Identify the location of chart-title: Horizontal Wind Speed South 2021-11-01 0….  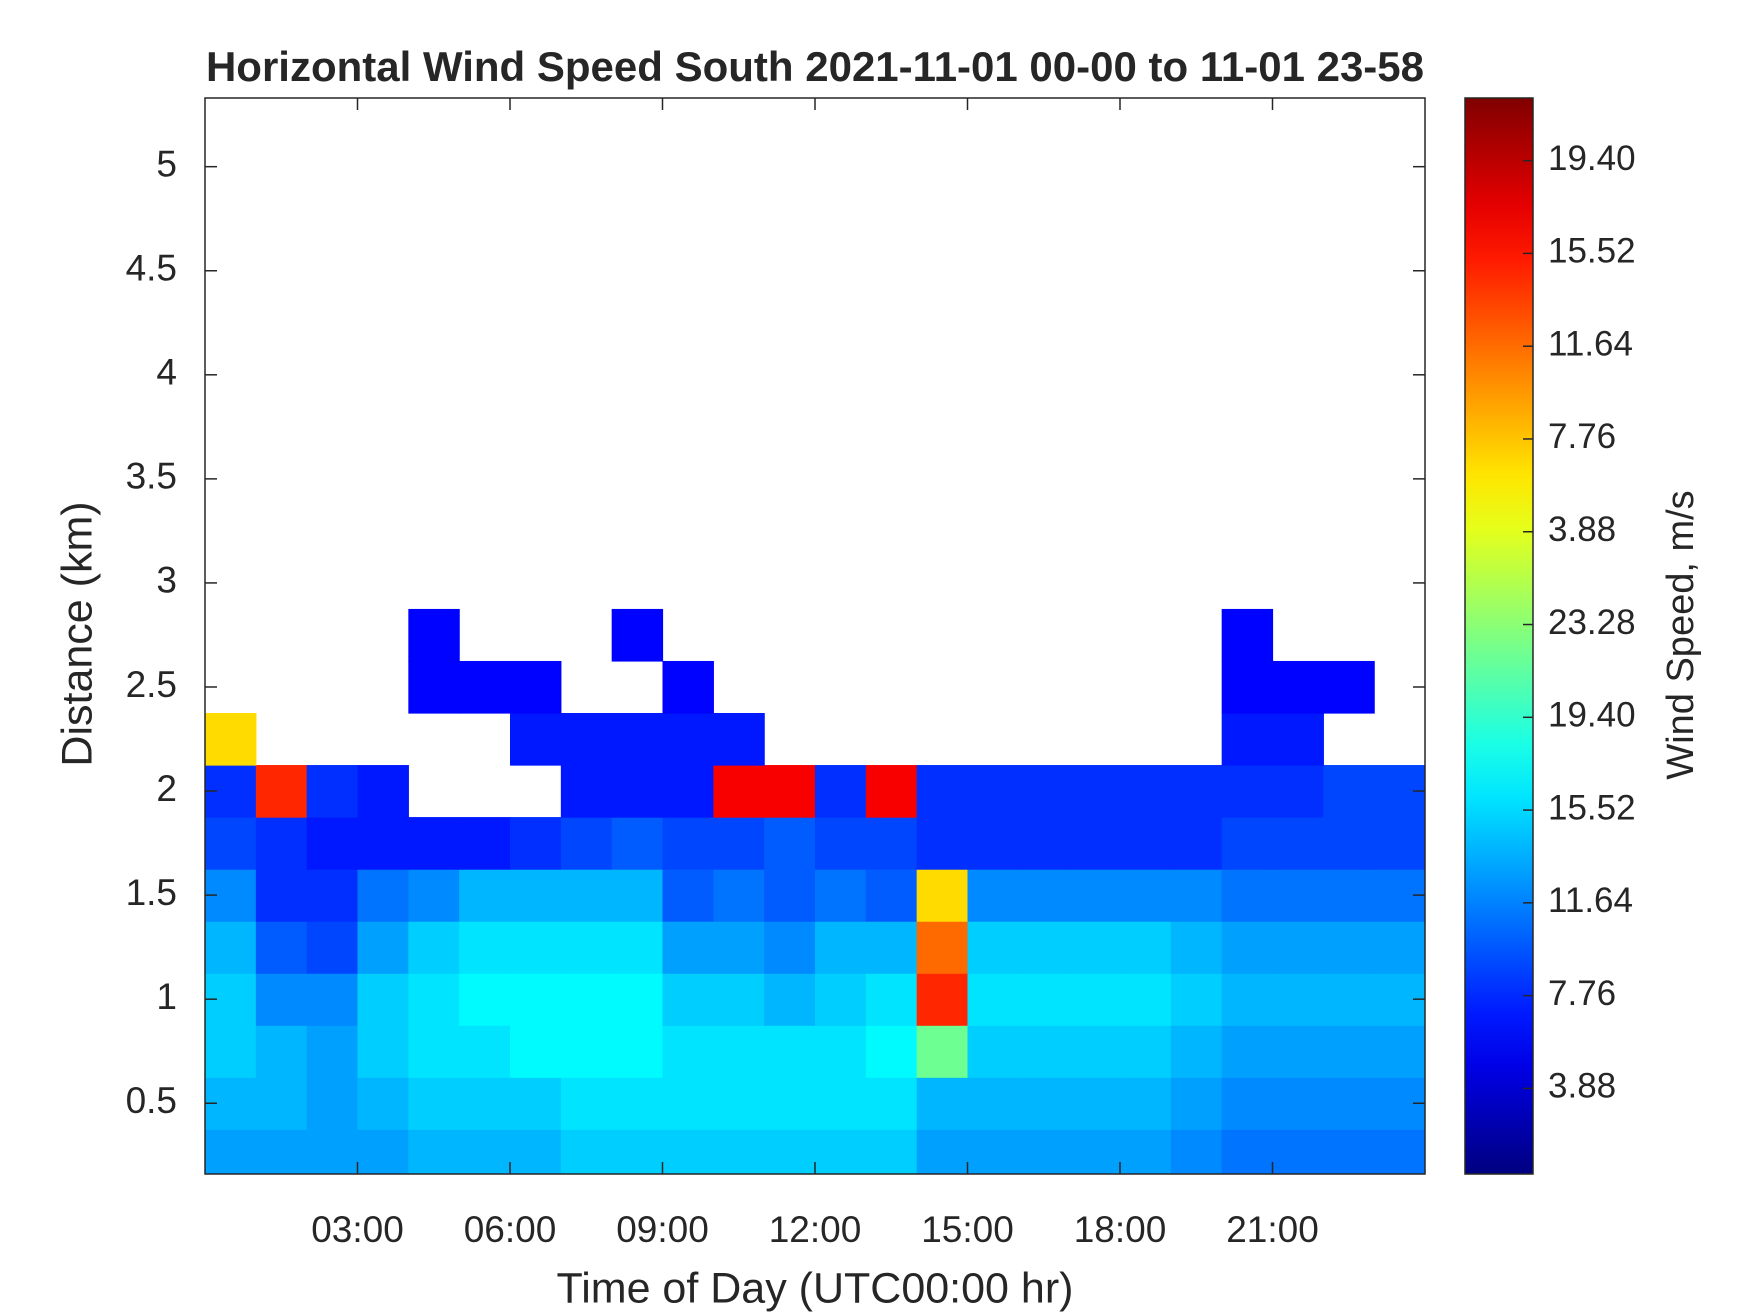
(815, 66).